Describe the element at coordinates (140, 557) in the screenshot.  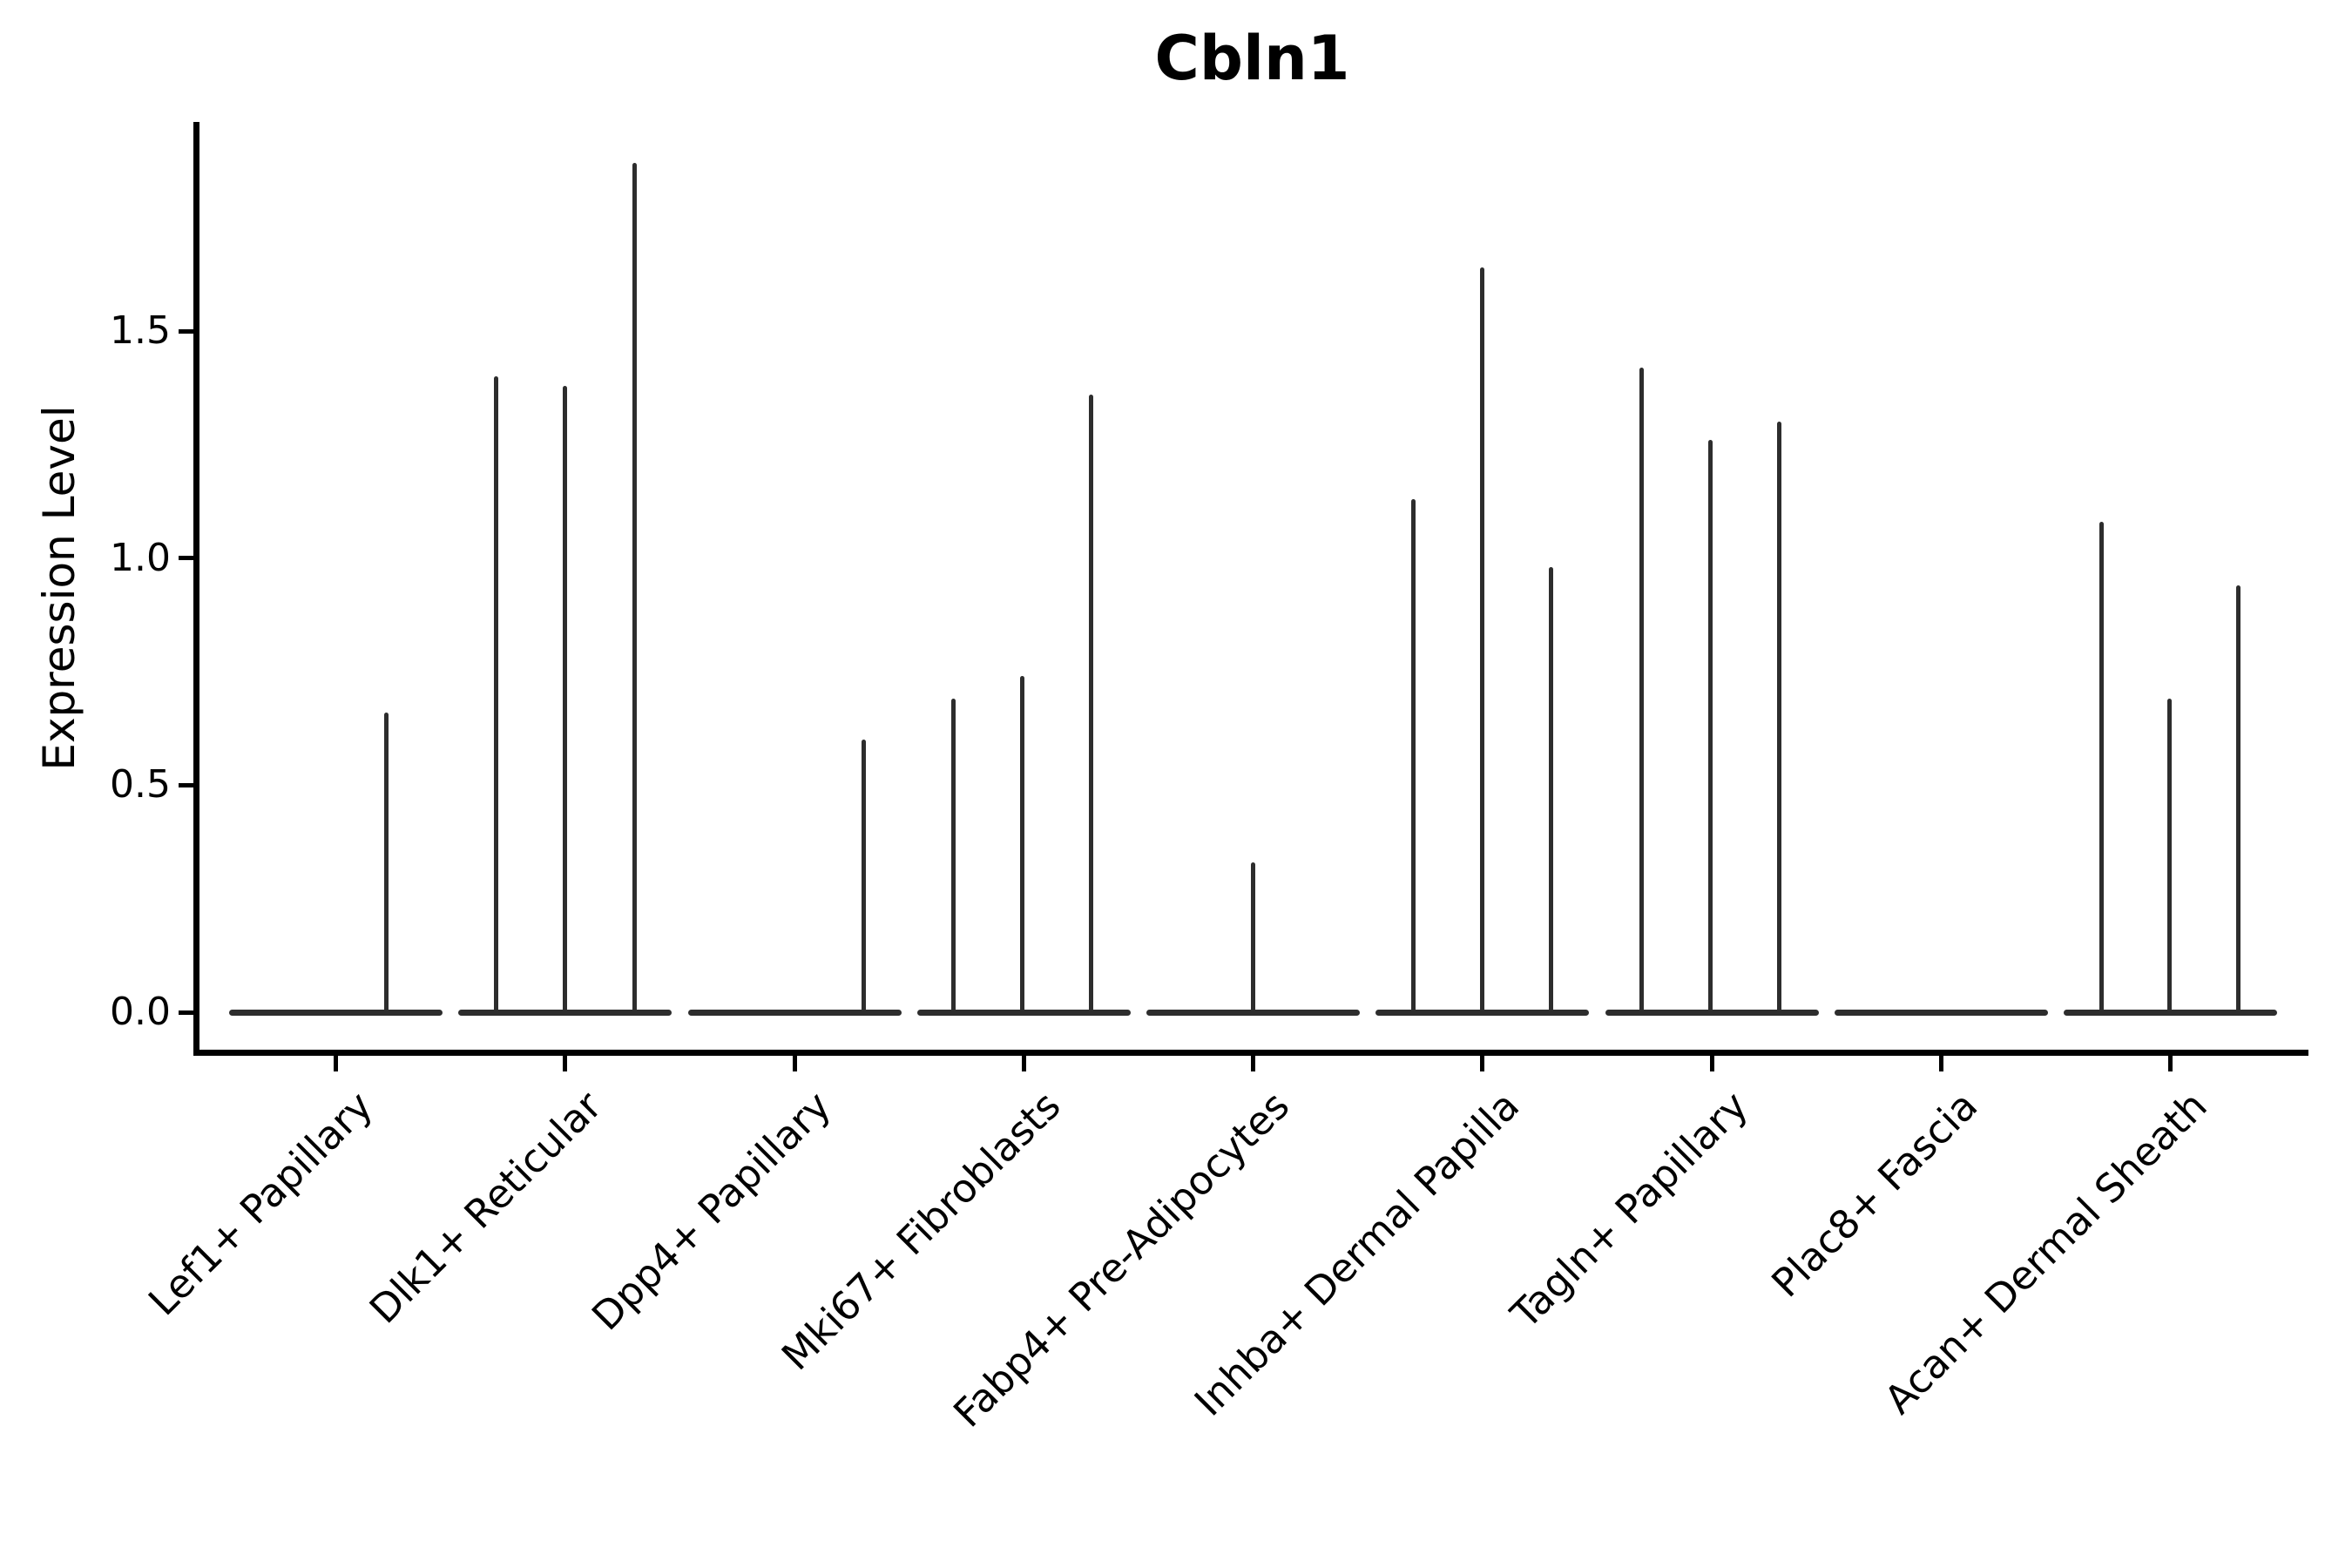
I see `y-tick-label: 1.0` at that location.